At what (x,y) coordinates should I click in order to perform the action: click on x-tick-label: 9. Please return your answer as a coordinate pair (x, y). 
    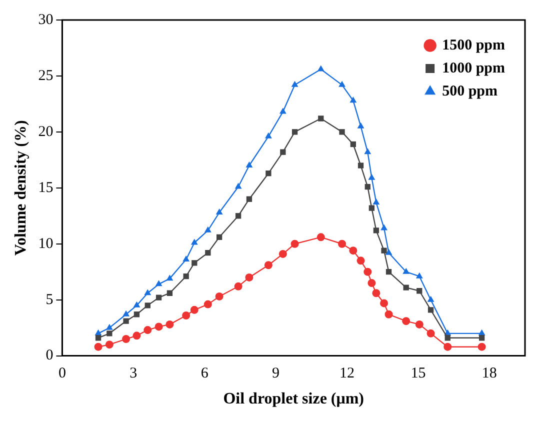
    Looking at the image, I should click on (276, 374).